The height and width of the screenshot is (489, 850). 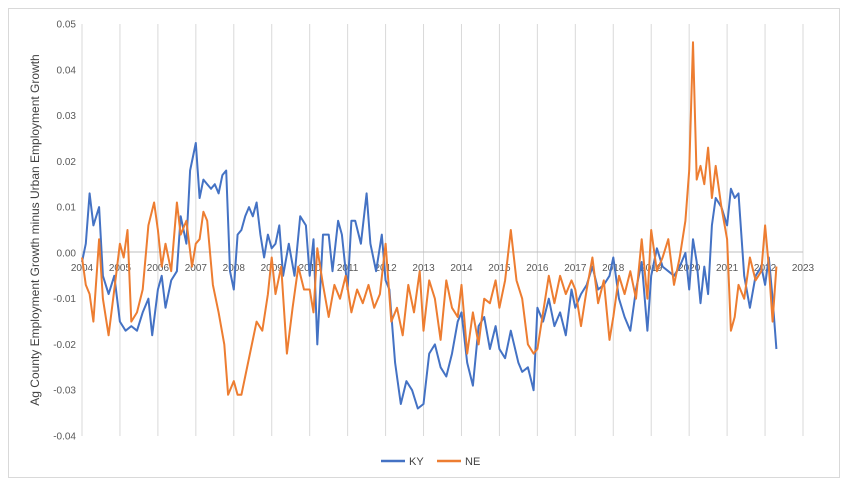 I want to click on x-tick-label: 2018, so click(x=613, y=268).